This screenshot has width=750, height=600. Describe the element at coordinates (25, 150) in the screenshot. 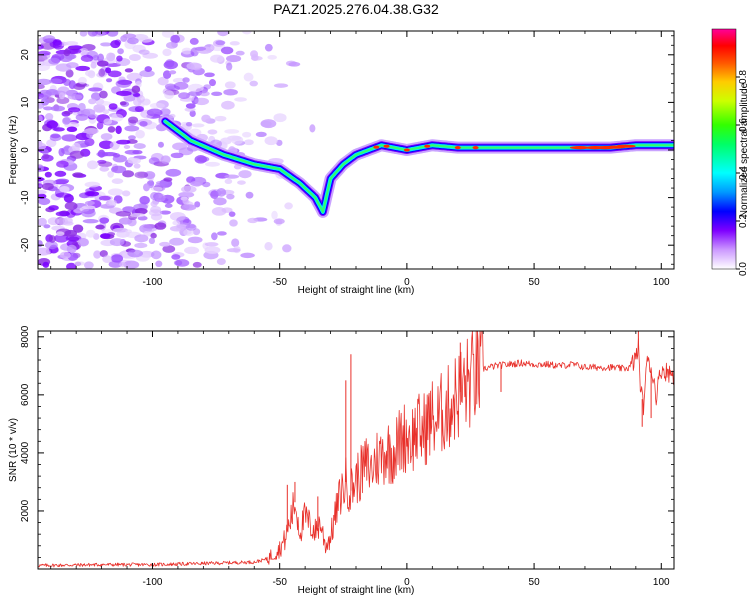

I see `spectrogram-y-tick-label: 0` at that location.